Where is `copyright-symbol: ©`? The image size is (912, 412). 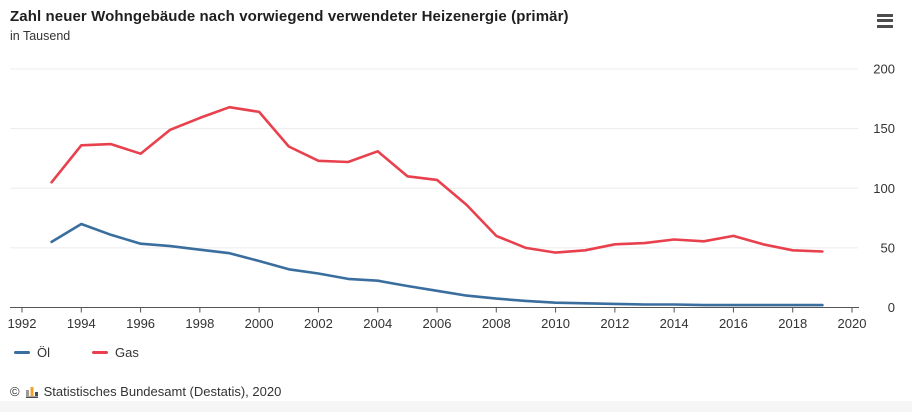
copyright-symbol: © is located at coordinates (15, 391).